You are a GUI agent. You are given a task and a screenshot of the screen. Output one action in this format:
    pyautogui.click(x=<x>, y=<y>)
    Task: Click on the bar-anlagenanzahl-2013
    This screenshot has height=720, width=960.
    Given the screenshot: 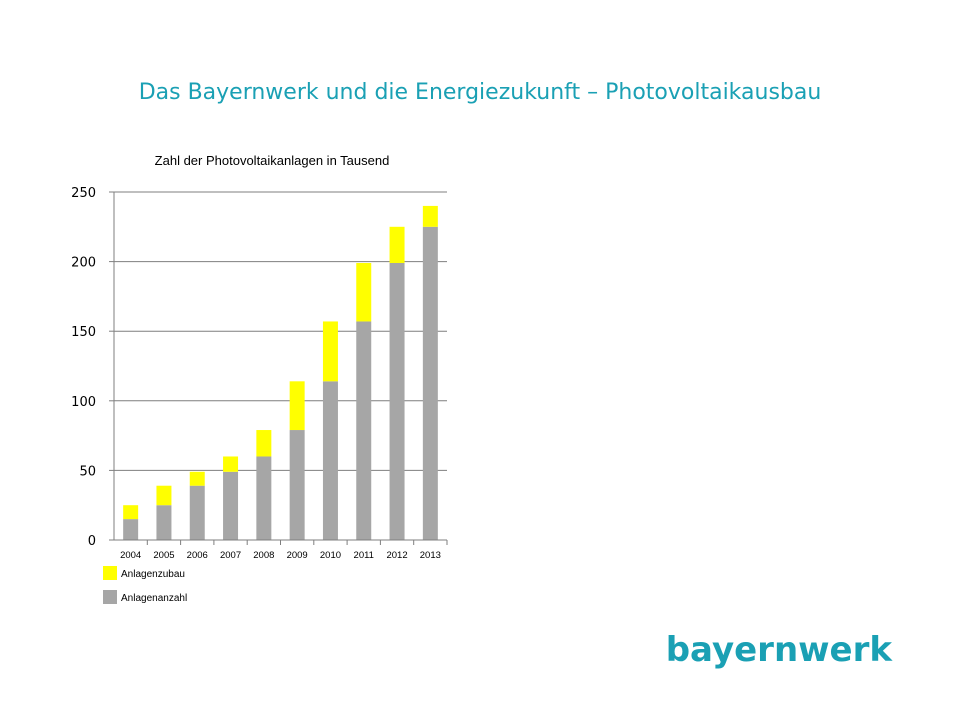 What is the action you would take?
    pyautogui.click(x=430, y=383)
    